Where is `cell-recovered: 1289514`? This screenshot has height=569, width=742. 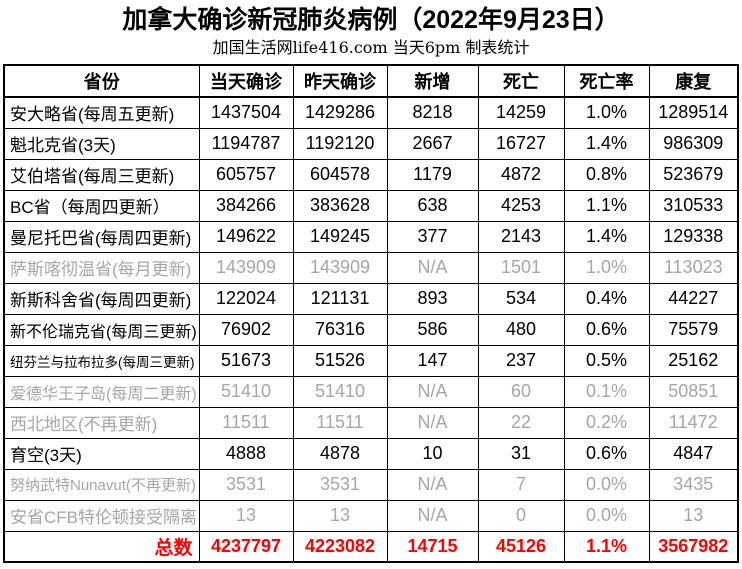
cell-recovered: 1289514 is located at coordinates (693, 112).